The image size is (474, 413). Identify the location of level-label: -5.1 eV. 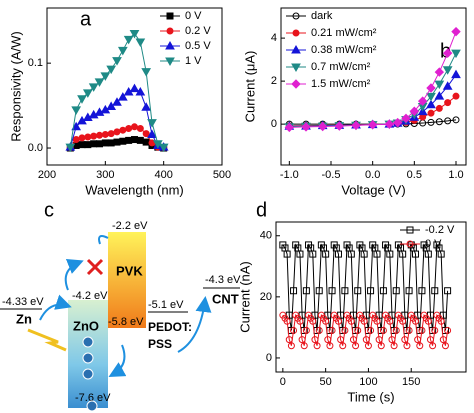
(166, 305).